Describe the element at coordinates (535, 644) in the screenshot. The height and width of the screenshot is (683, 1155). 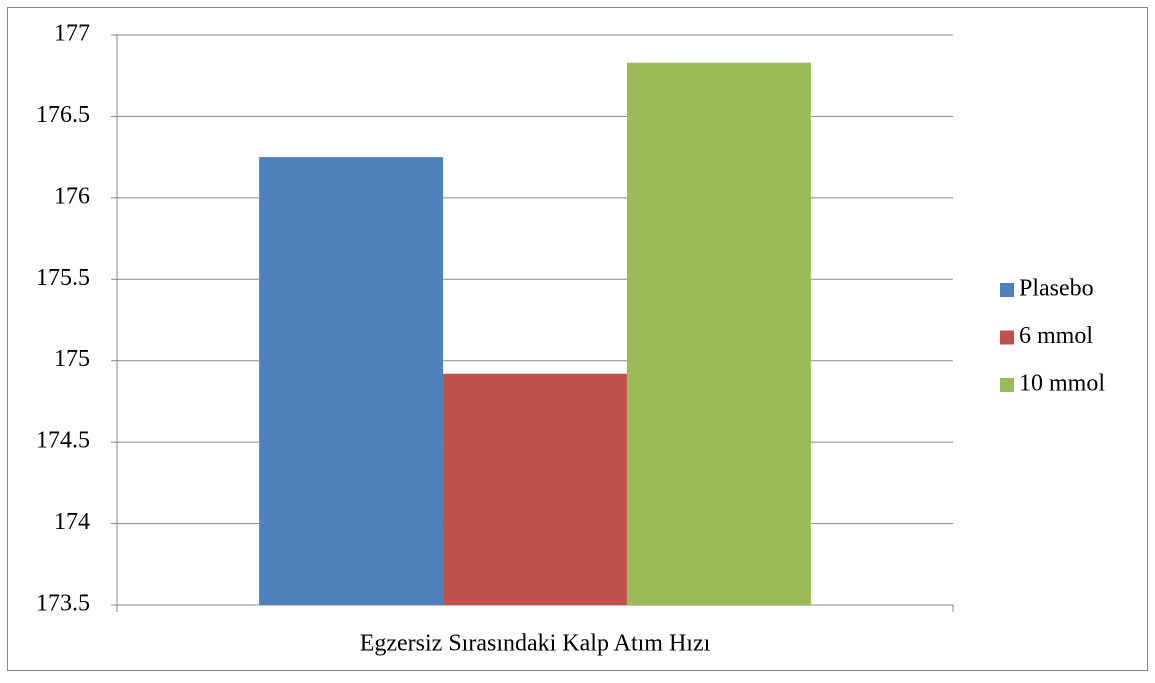
I see `x-tick-label: Egzersiz Sırasındaki Kalp Atım Hızı` at that location.